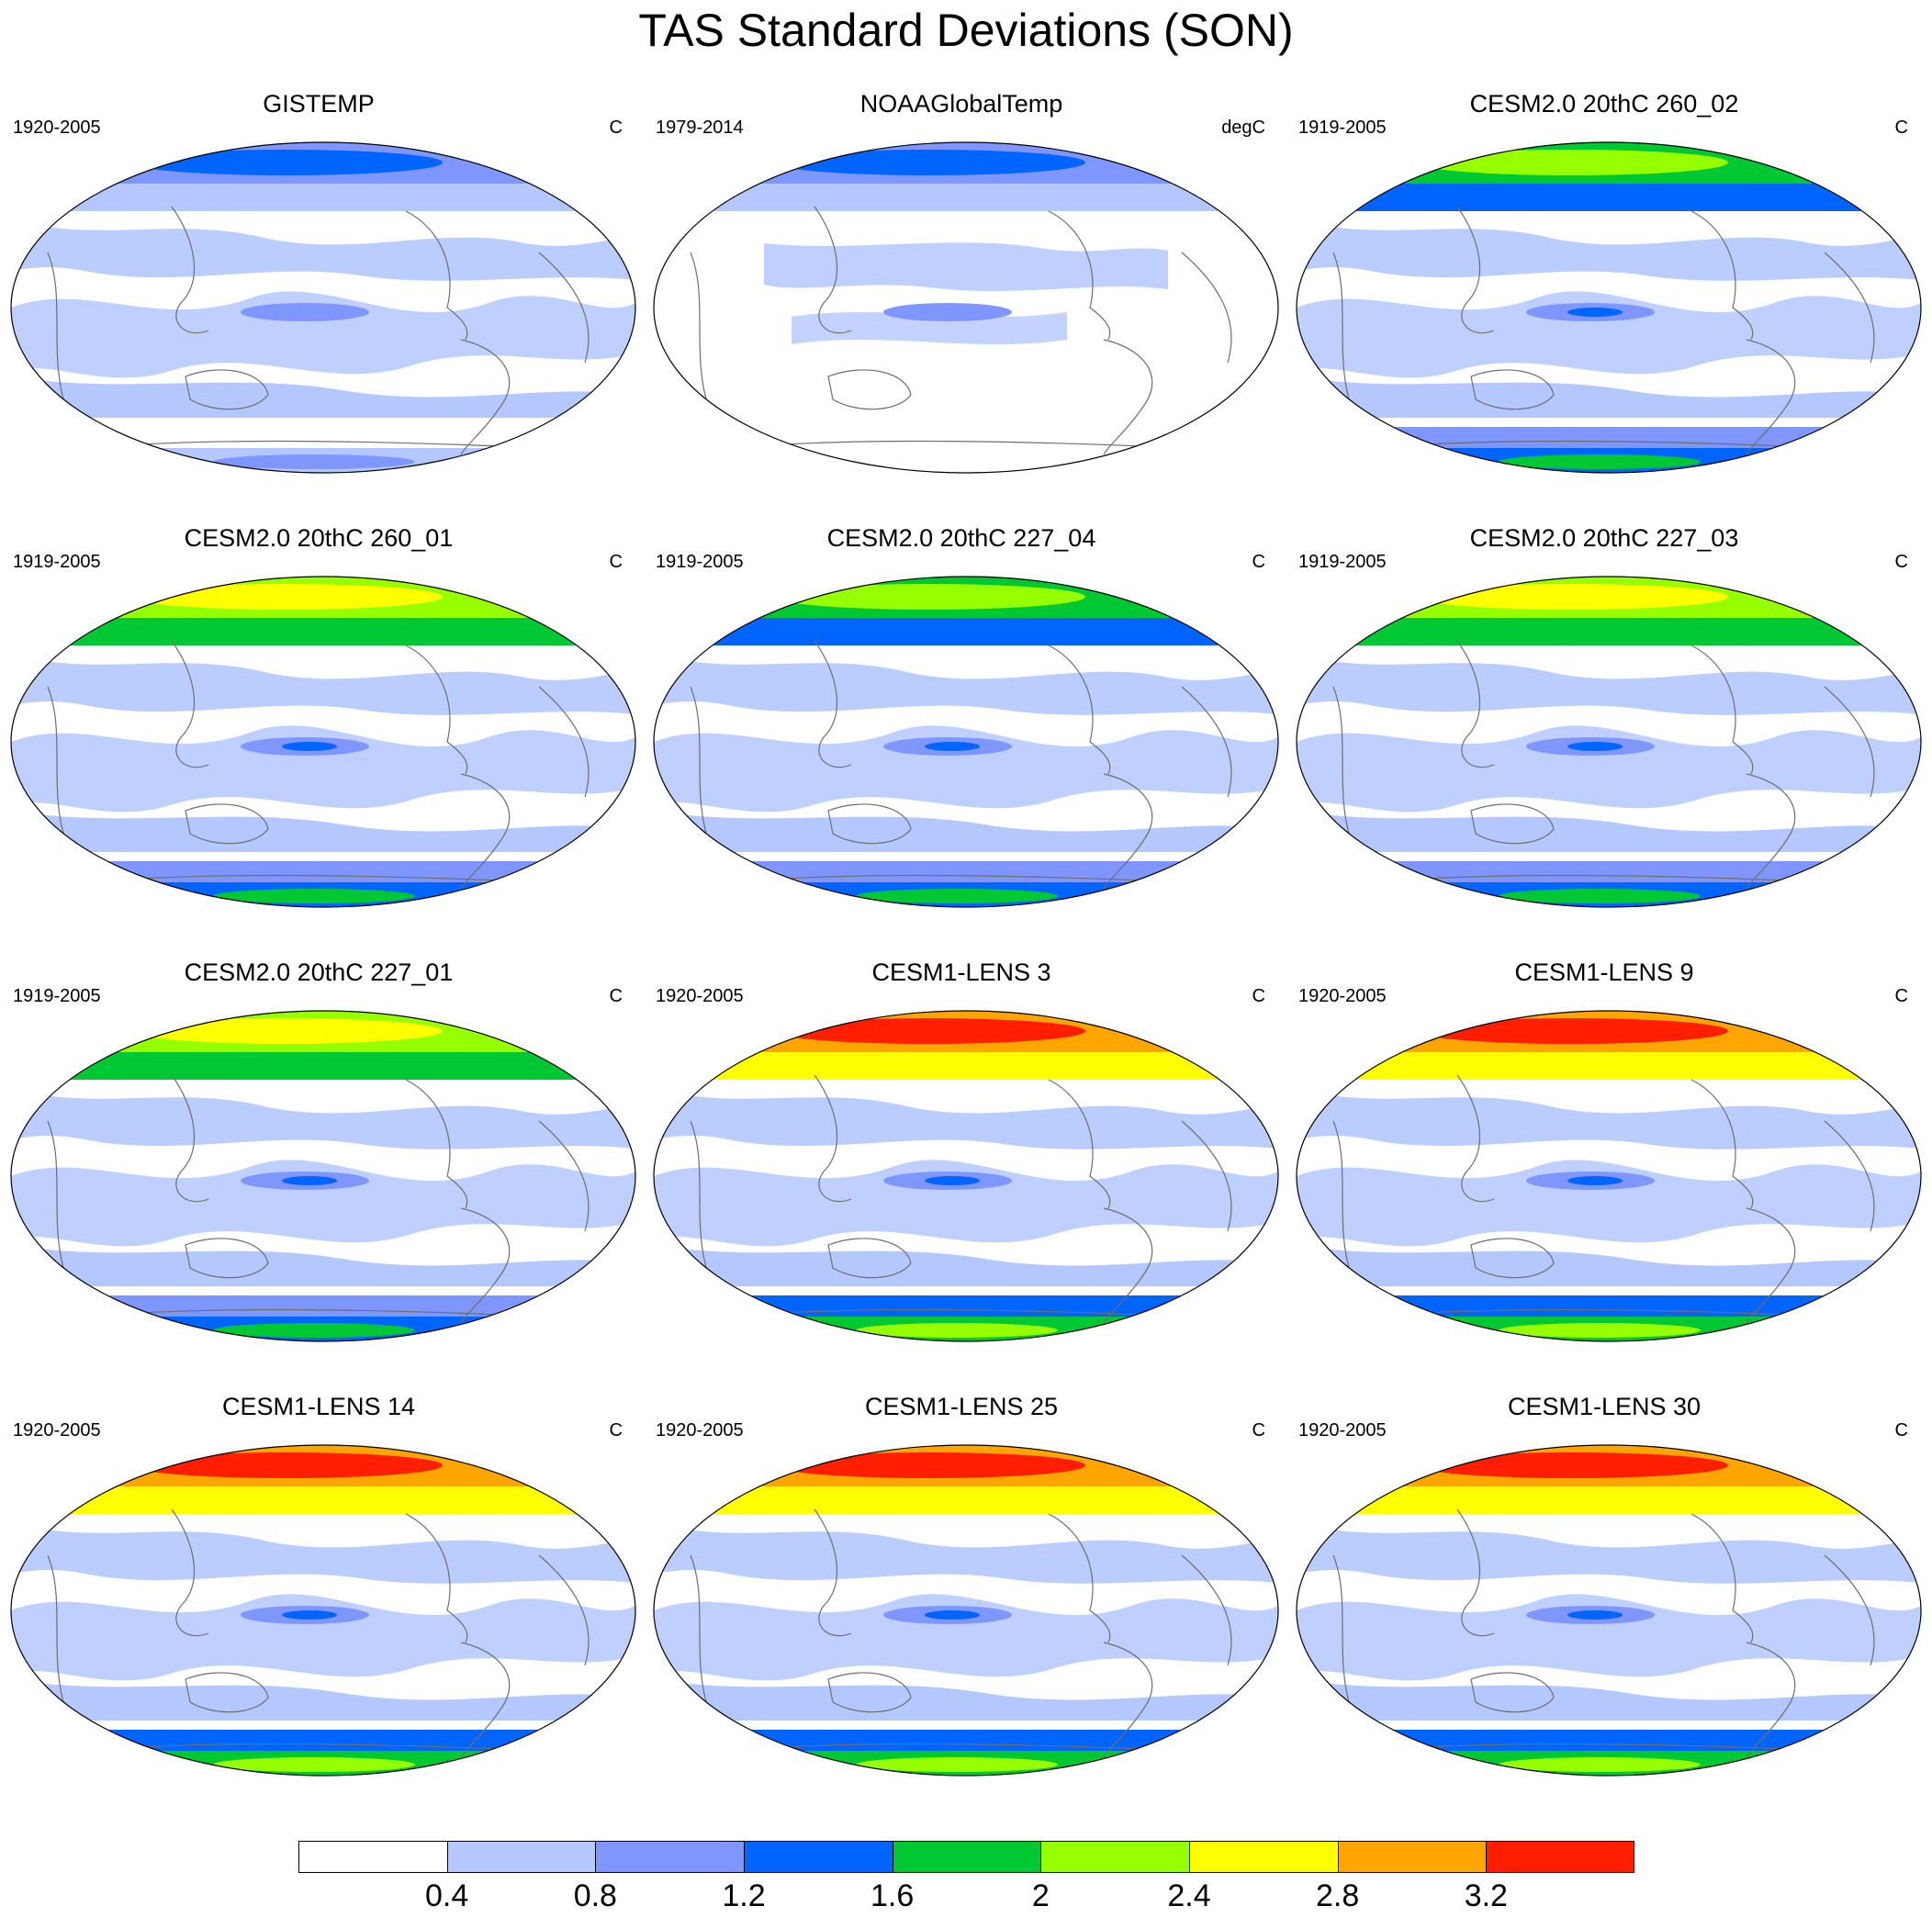  I want to click on panel-title: CESM2.0 20thC 260_02, so click(1604, 104).